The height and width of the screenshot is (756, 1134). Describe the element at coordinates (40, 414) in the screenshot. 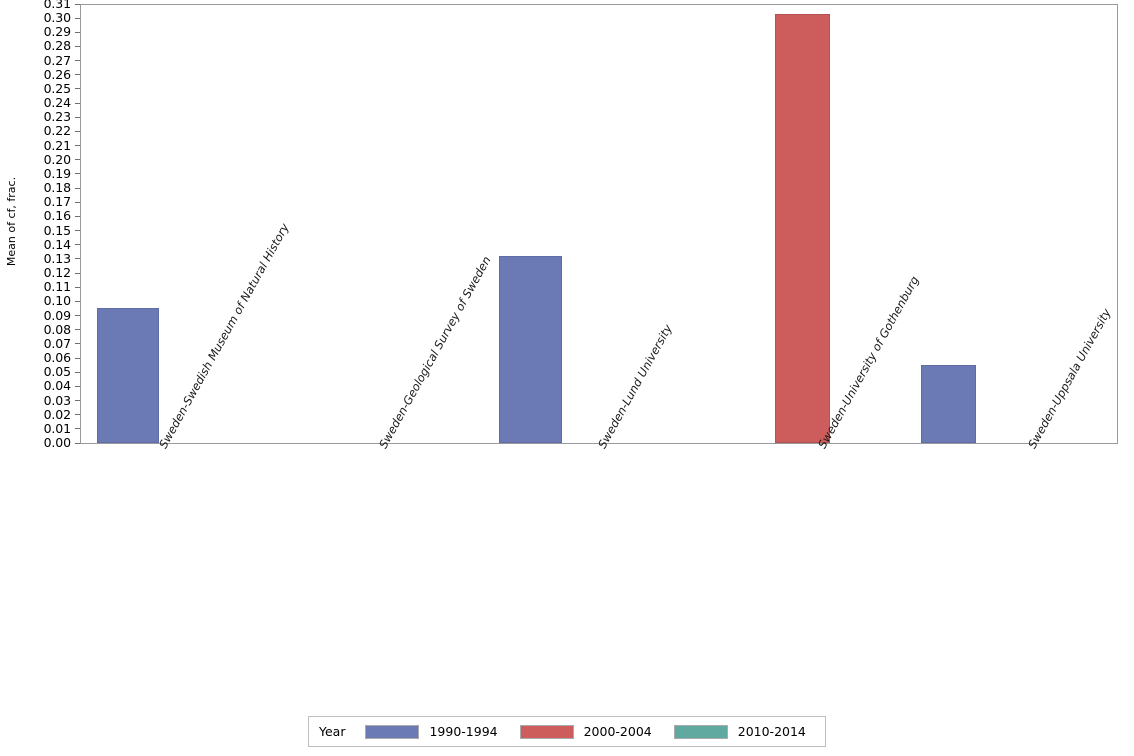

I see `y-axis-tick: 0.02` at that location.